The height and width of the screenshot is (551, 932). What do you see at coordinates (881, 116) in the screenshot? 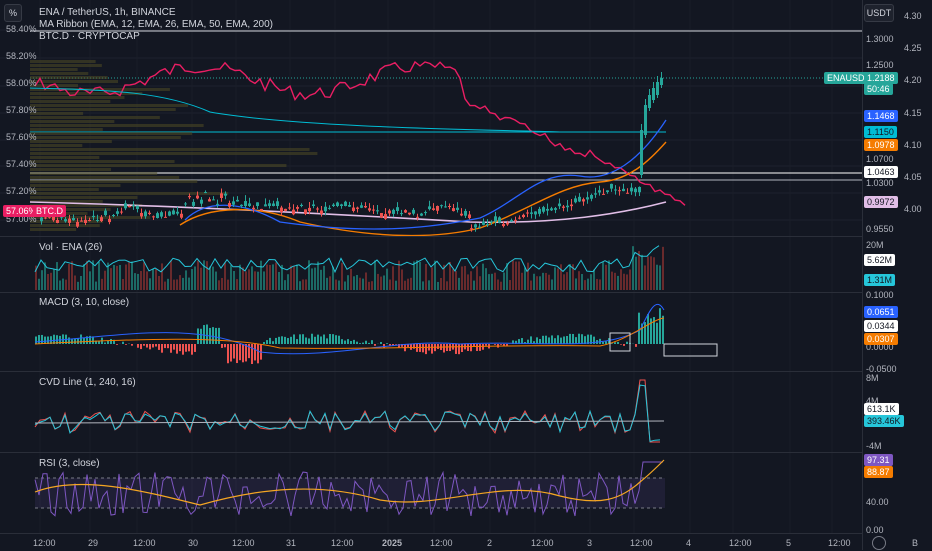
I see `ema12-label: 1.1468` at bounding box center [881, 116].